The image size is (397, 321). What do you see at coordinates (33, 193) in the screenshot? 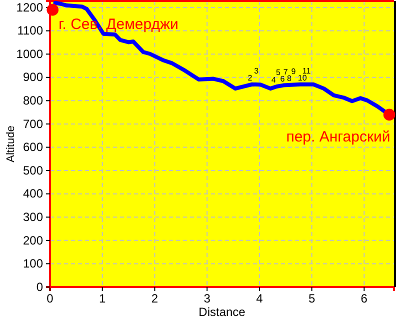
I see `y-tick-label: 400` at bounding box center [33, 193].